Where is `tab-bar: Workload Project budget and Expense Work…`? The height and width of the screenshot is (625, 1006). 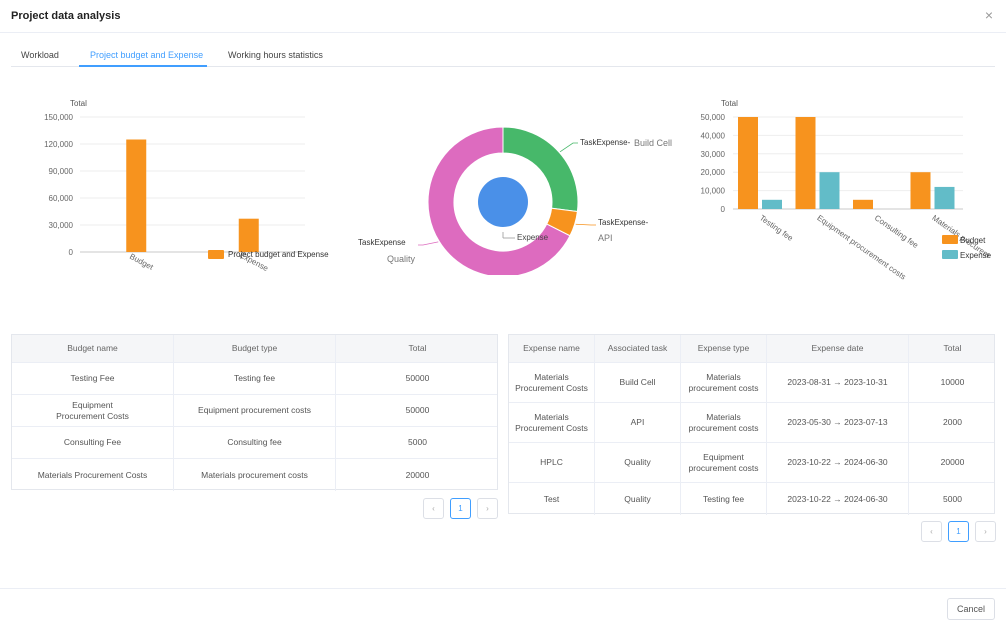 tab-bar: Workload Project budget and Expense Work… is located at coordinates (503, 57).